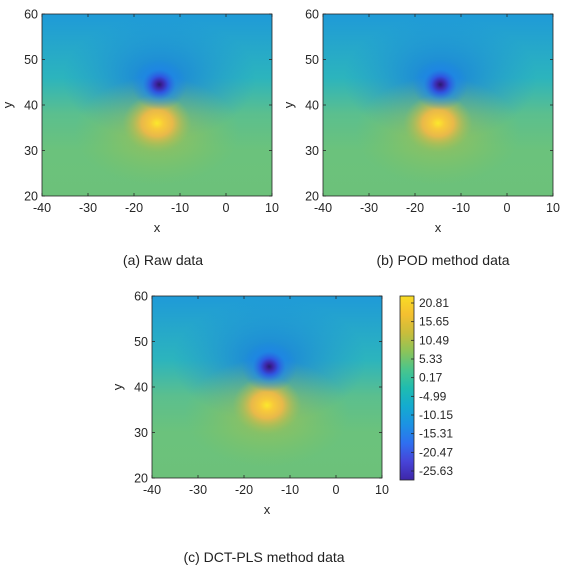 The image size is (567, 572). Describe the element at coordinates (263, 557) in the screenshot. I see `caption-dct-pls-data: (c) DCT-PLS method data` at that location.